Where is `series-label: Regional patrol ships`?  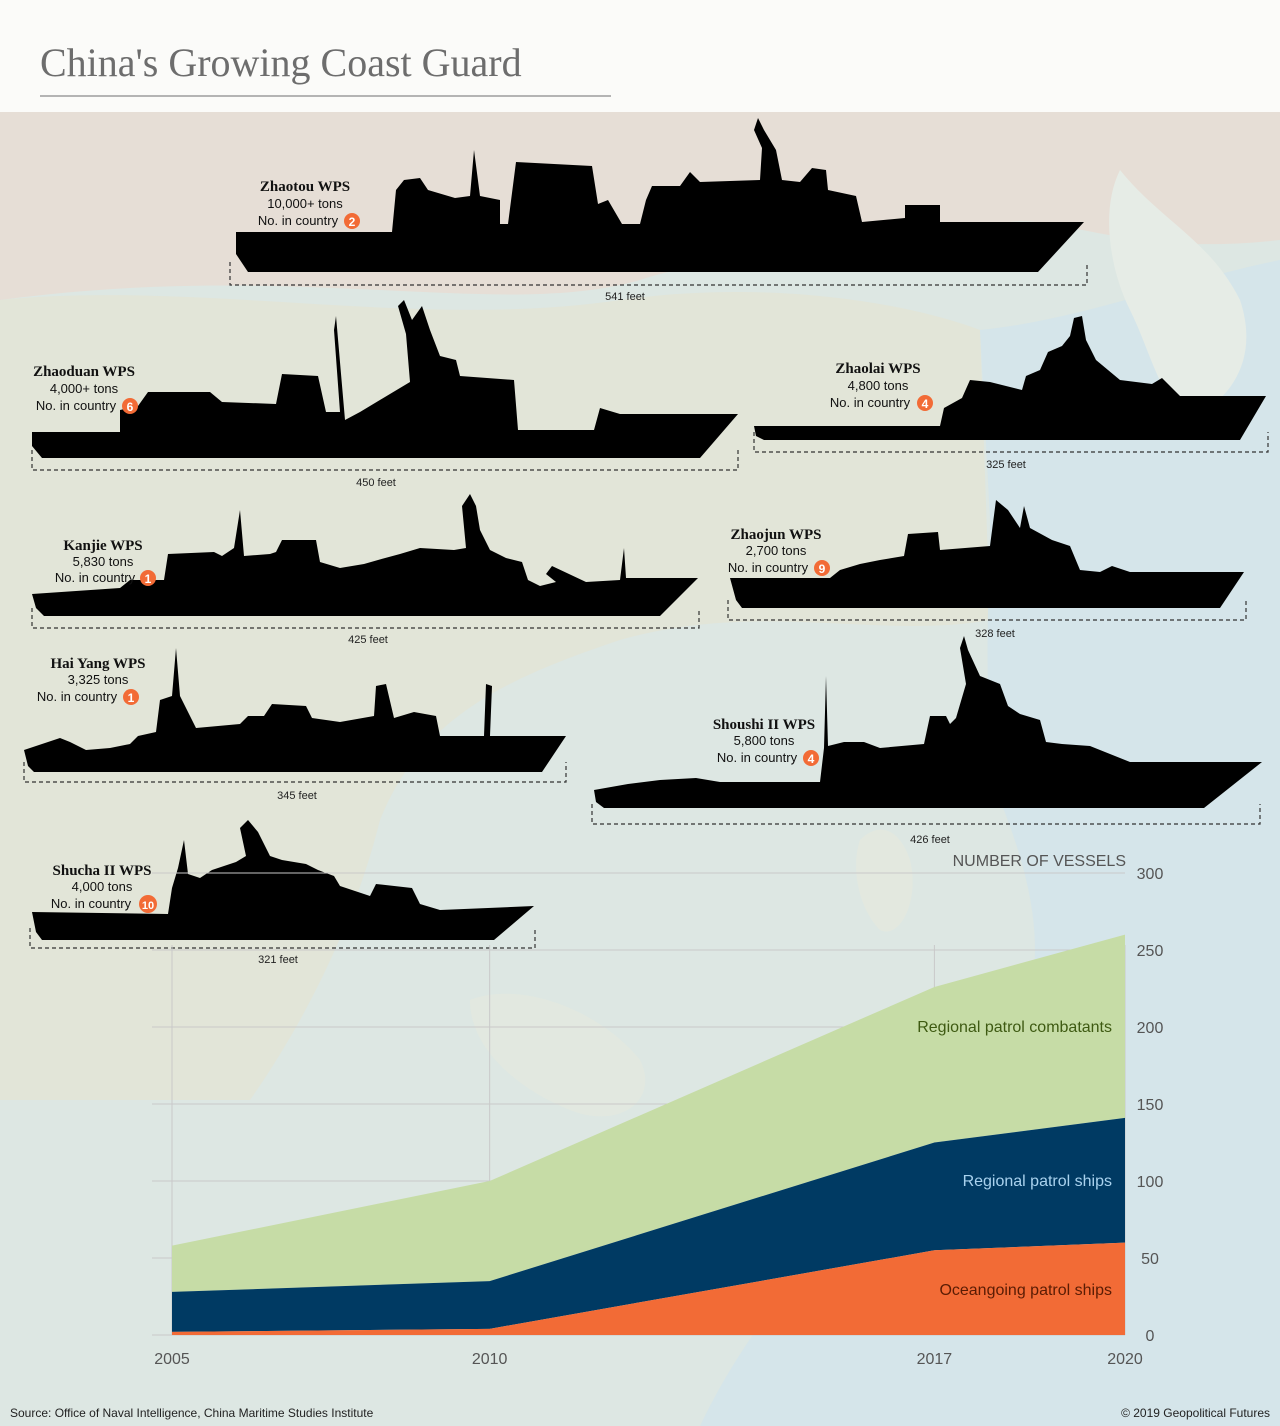 series-label: Regional patrol ships is located at coordinates (1037, 1181).